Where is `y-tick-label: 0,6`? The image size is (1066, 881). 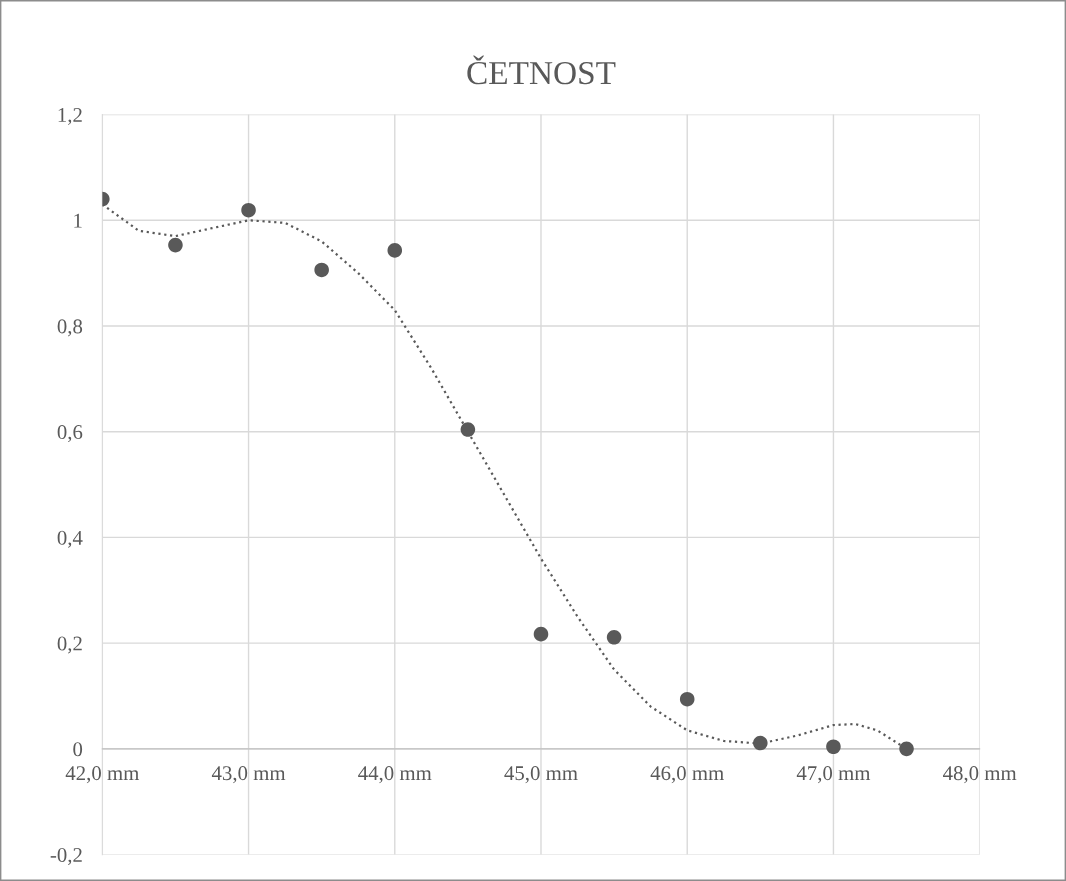
y-tick-label: 0,6 is located at coordinates (70, 434).